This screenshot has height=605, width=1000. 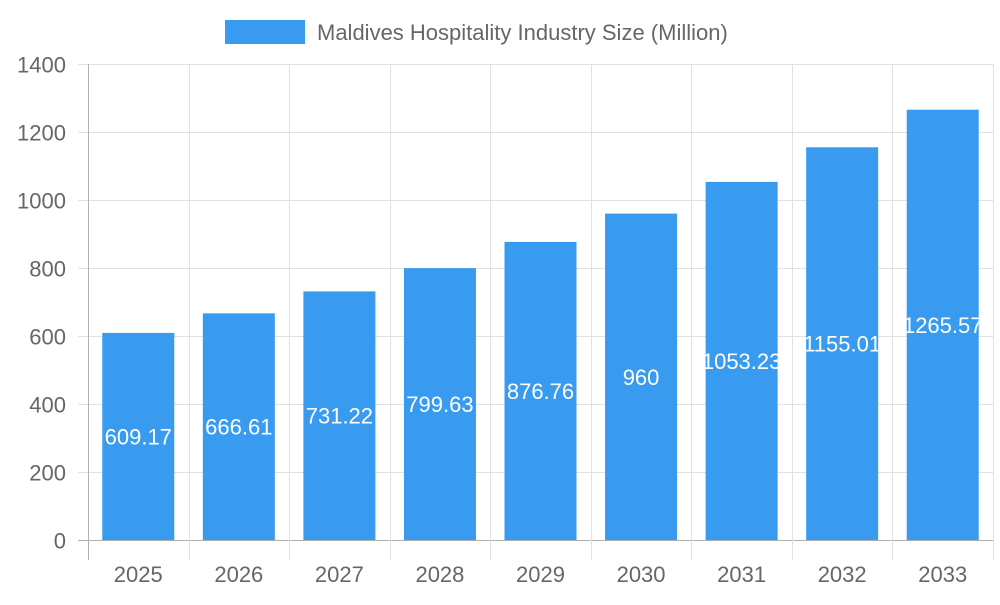 I want to click on data-label: 876.76, so click(x=540, y=391).